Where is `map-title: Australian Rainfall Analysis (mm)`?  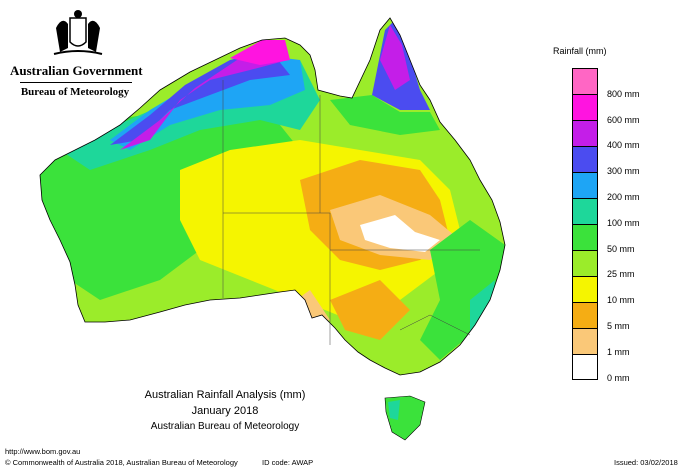
map-title: Australian Rainfall Analysis (mm) is located at coordinates (225, 395).